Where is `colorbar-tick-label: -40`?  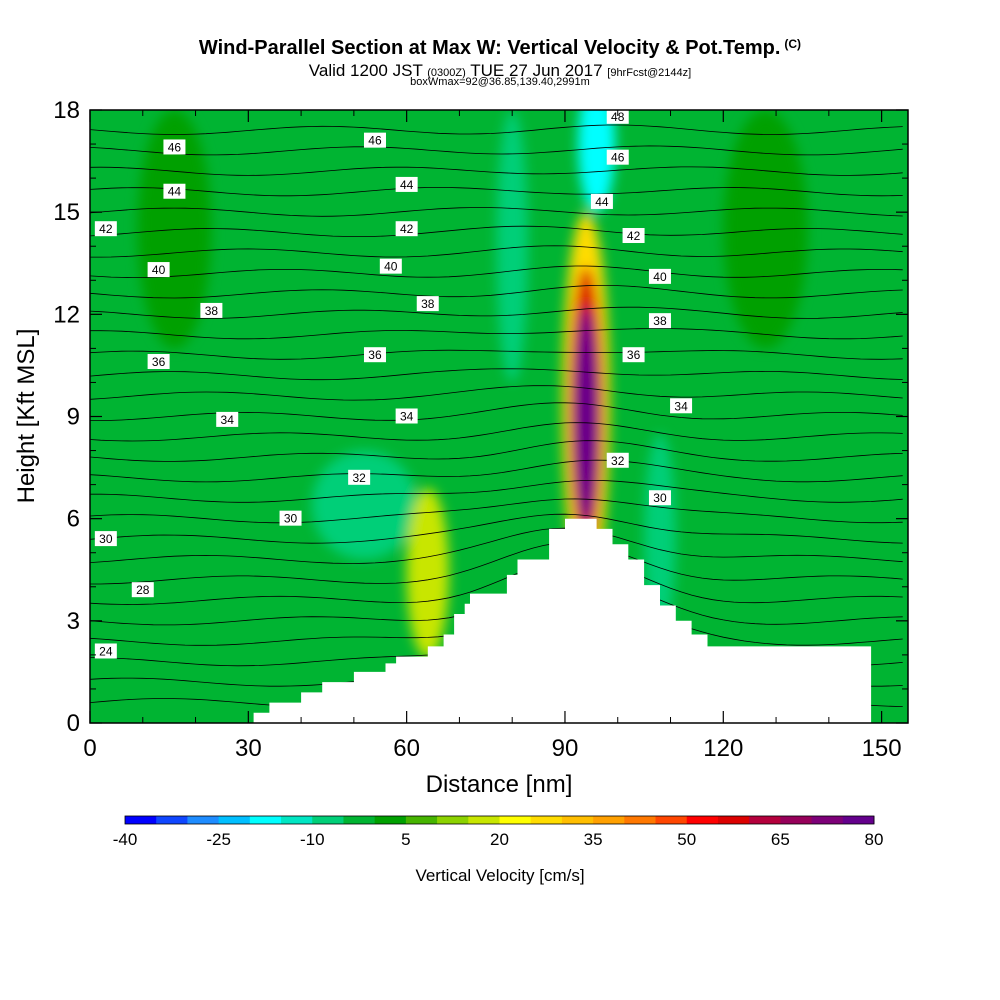 colorbar-tick-label: -40 is located at coordinates (125, 839).